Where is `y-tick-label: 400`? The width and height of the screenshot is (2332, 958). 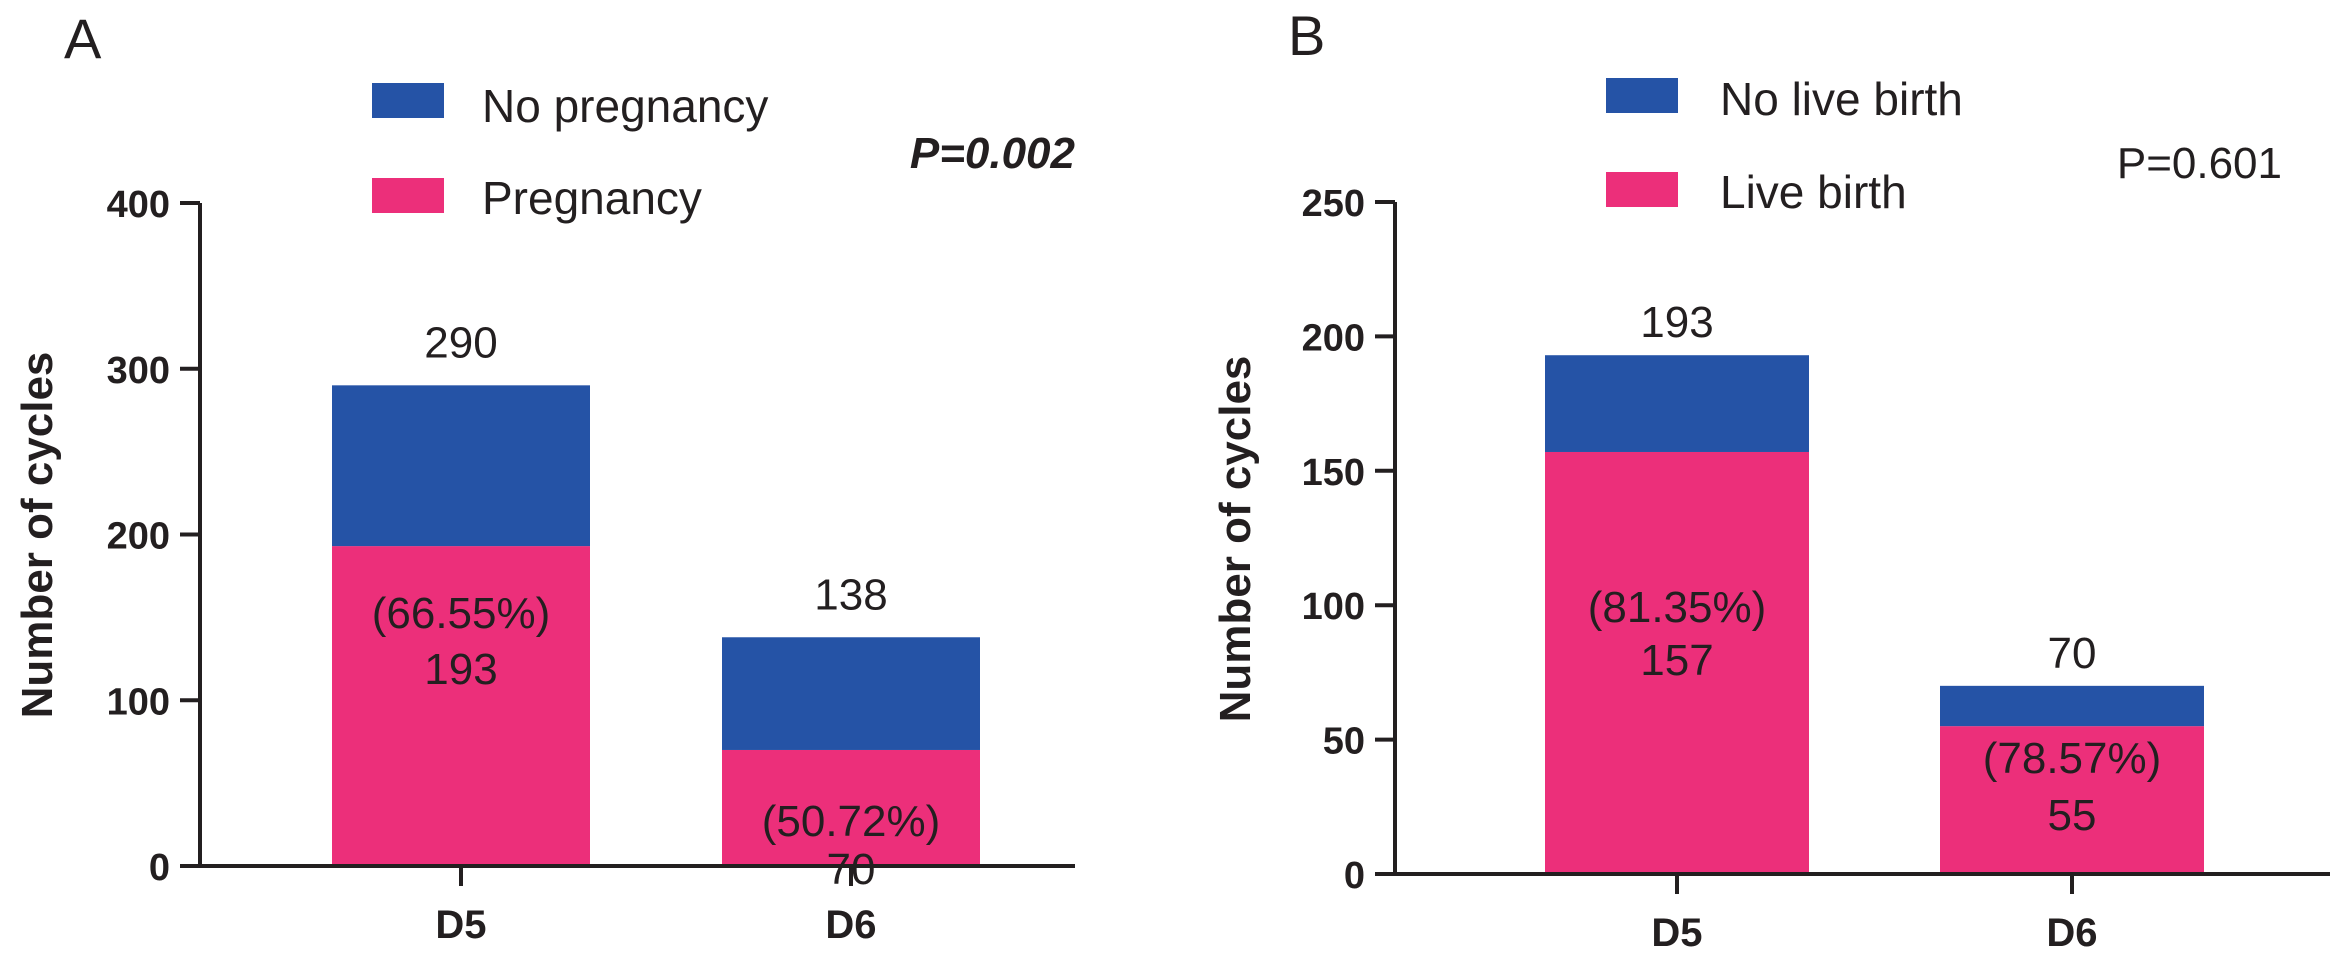 y-tick-label: 400 is located at coordinates (138, 205).